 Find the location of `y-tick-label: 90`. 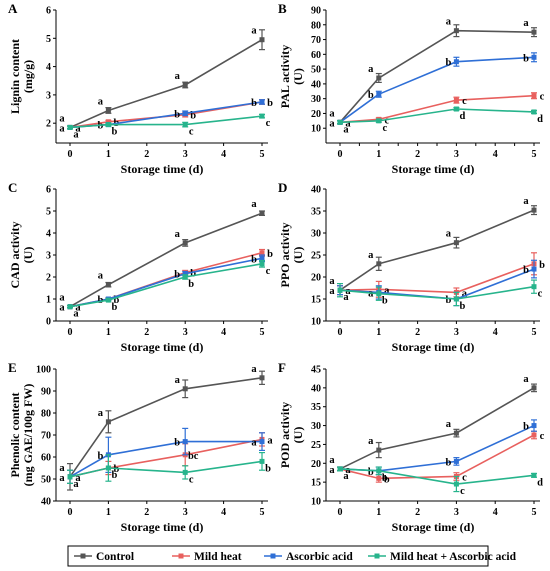

y-tick-label: 90 is located at coordinates (46, 392).